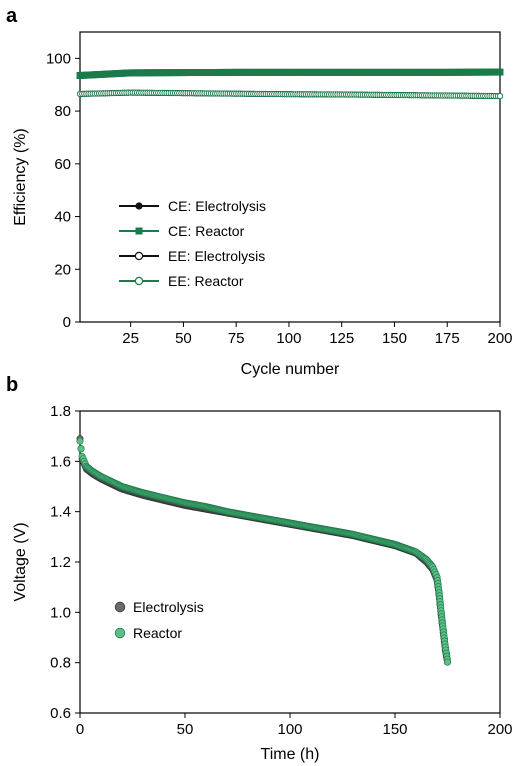 This screenshot has width=516, height=766. I want to click on y-tick-label: 1.2, so click(60, 562).